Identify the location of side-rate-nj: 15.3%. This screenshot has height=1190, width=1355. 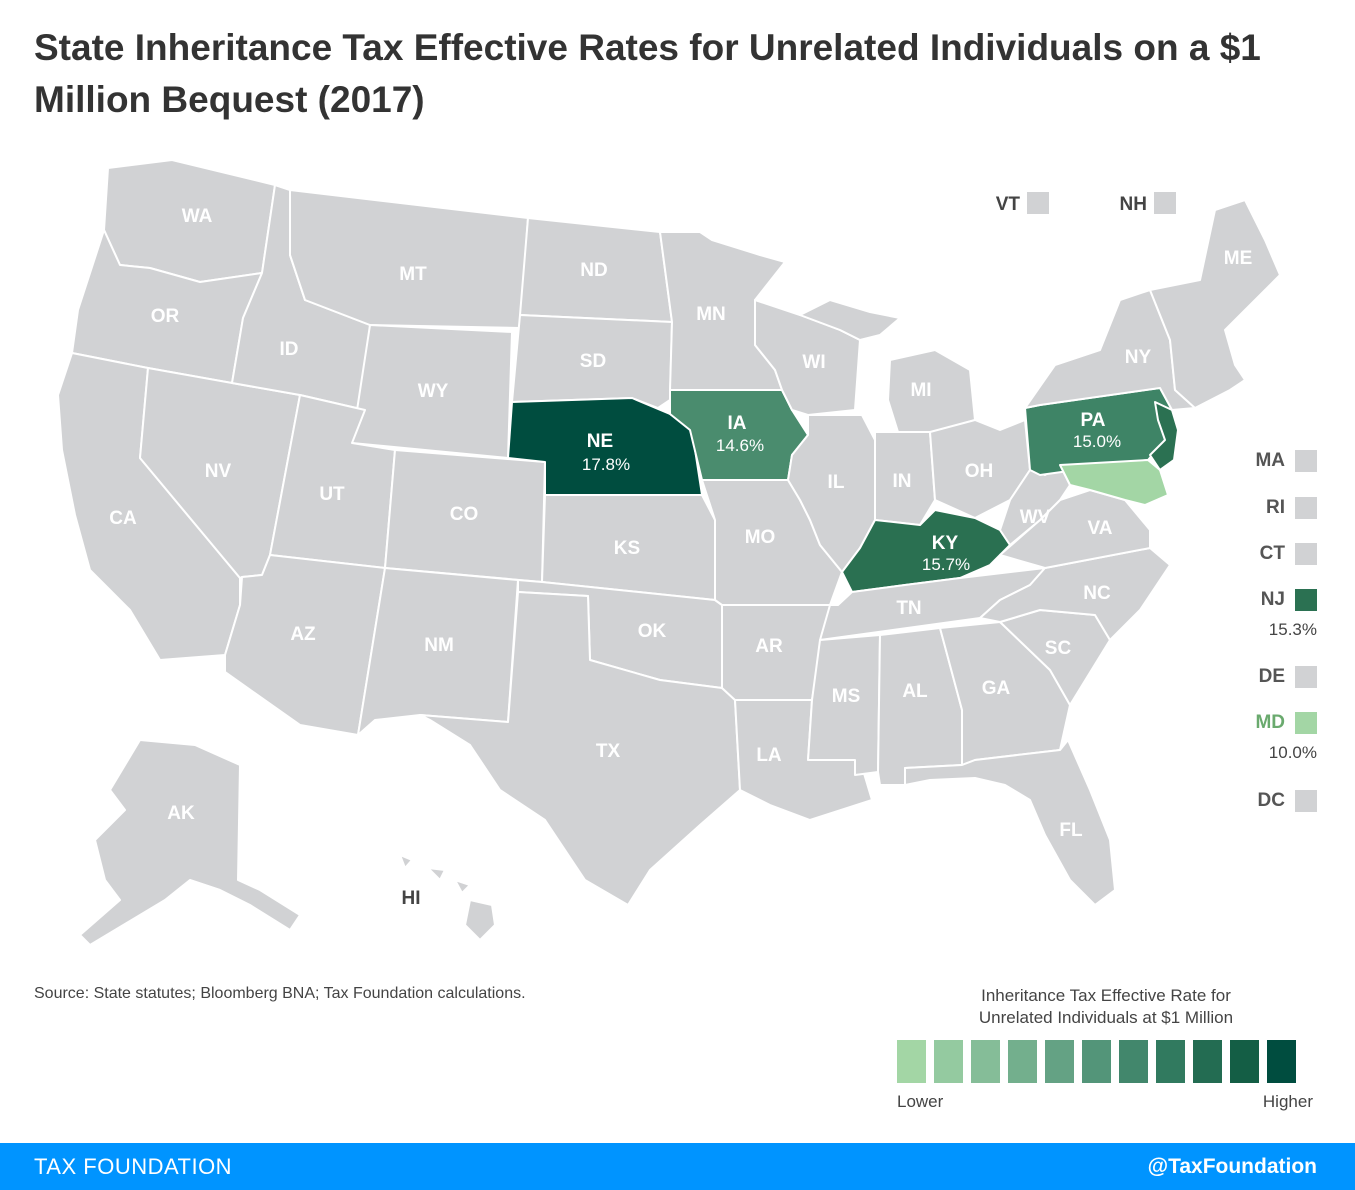
(1292, 629).